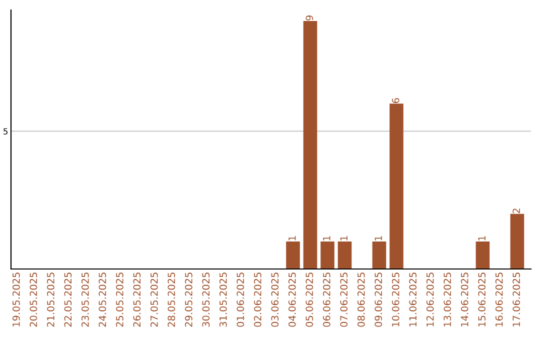 Image resolution: width=540 pixels, height=340 pixels. I want to click on x-tick-label: 08.06.2025, so click(361, 299).